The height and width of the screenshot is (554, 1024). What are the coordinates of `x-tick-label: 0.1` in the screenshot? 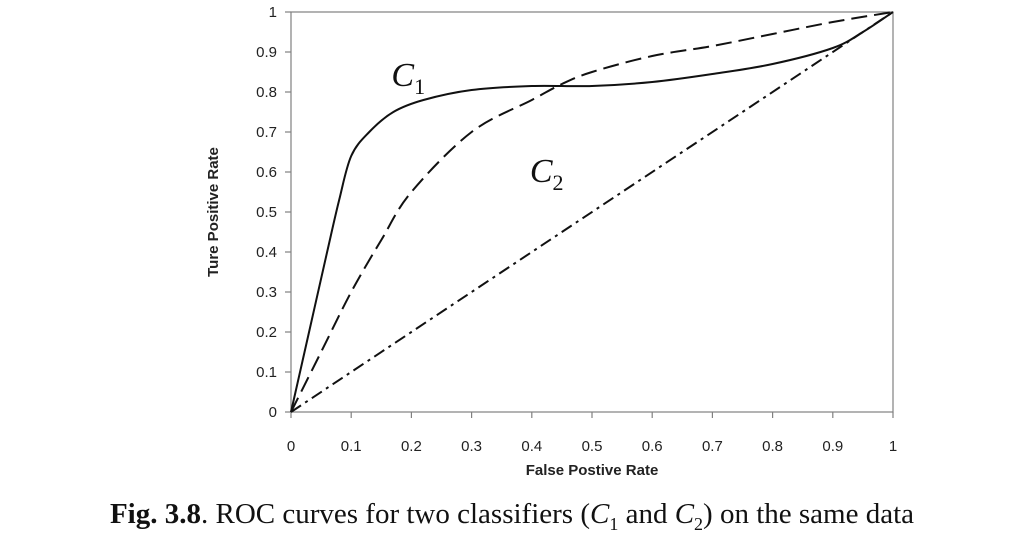 It's located at (351, 446).